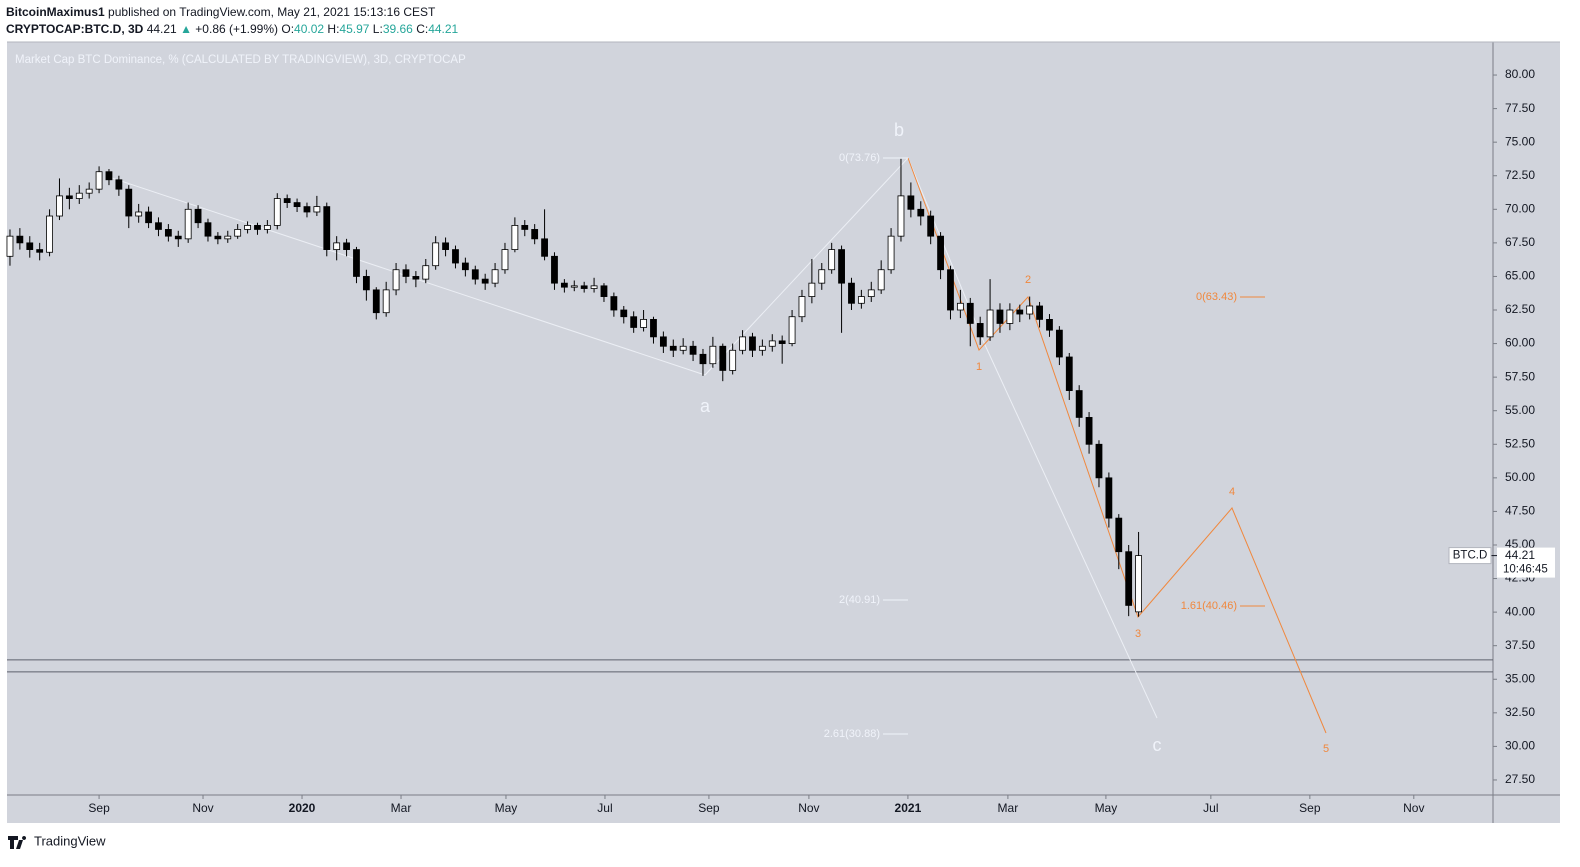 The image size is (1580, 867). I want to click on time-axis-background, so click(750, 809).